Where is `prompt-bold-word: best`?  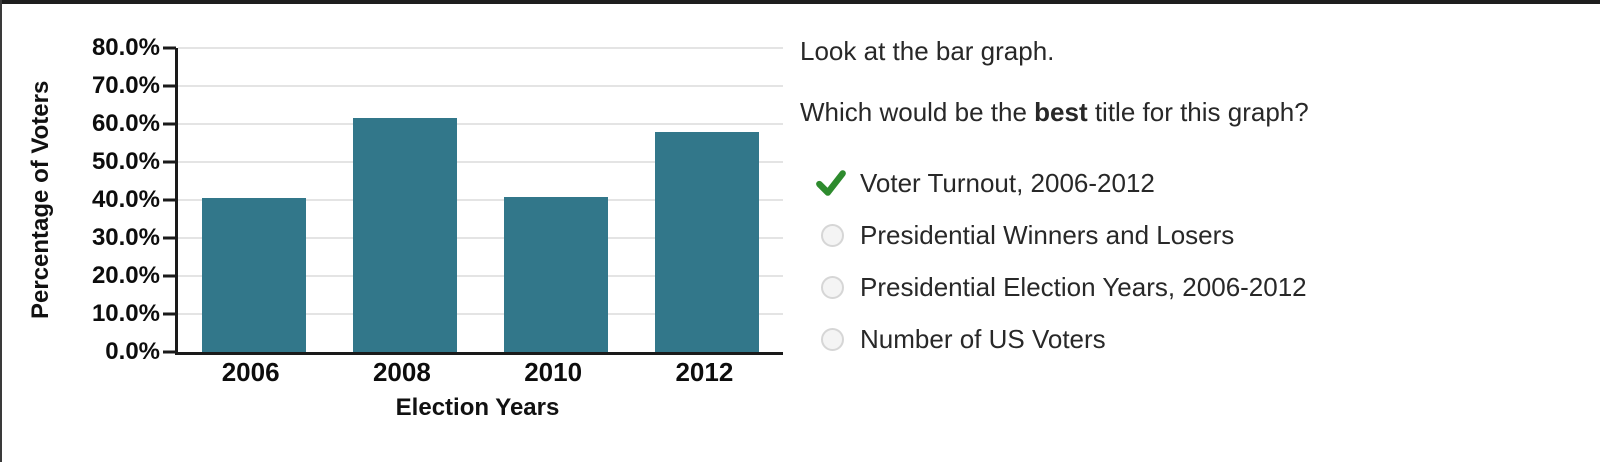
prompt-bold-word: best is located at coordinates (1061, 112).